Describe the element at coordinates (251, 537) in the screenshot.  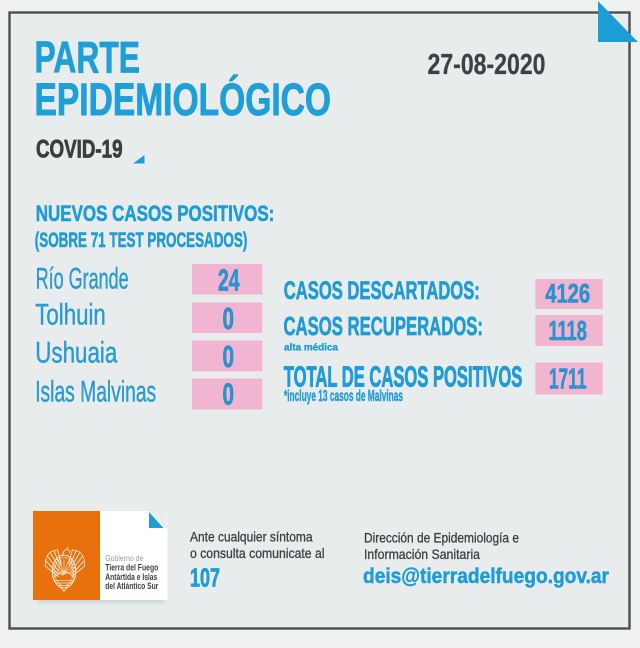
I see `svg-text: Ante cualquier síntoma` at that location.